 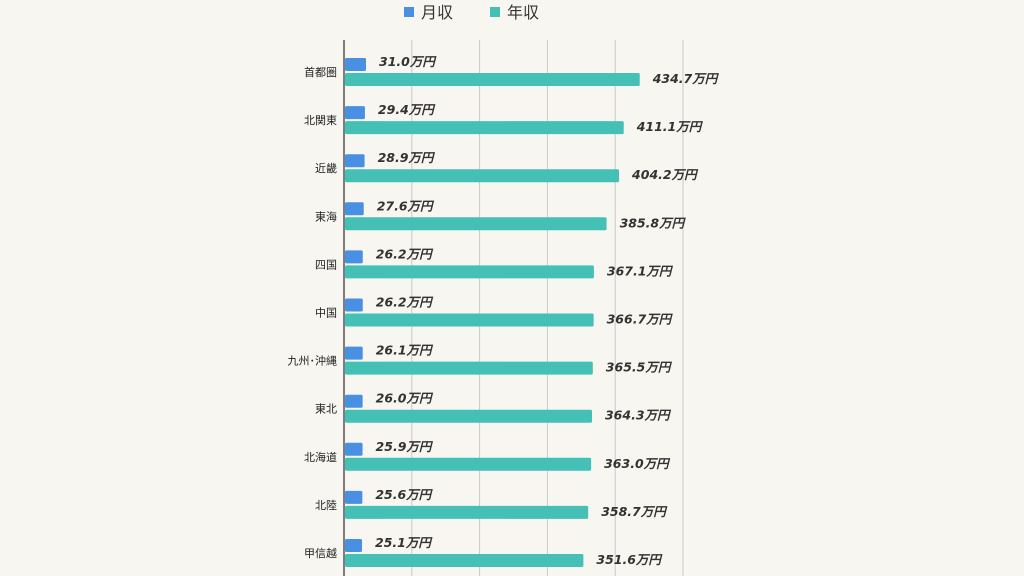 What do you see at coordinates (408, 61) in the screenshot?
I see `data-label: 31.0万円` at bounding box center [408, 61].